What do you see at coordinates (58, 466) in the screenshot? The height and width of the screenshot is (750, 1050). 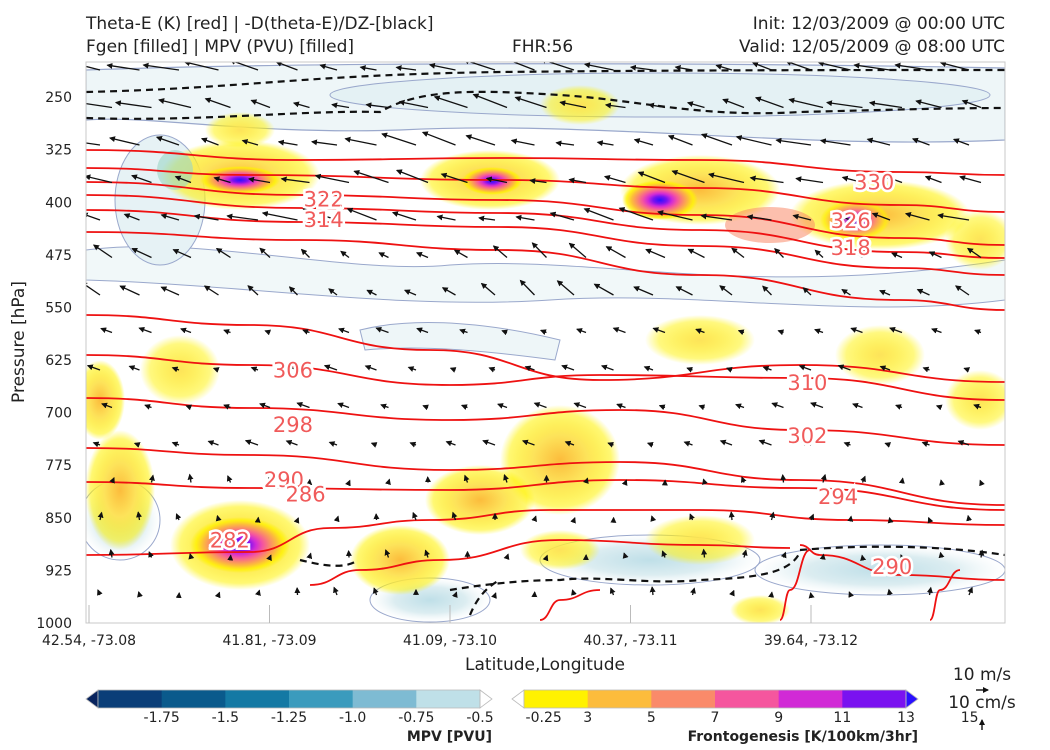 I see `y-tick-label: 775` at bounding box center [58, 466].